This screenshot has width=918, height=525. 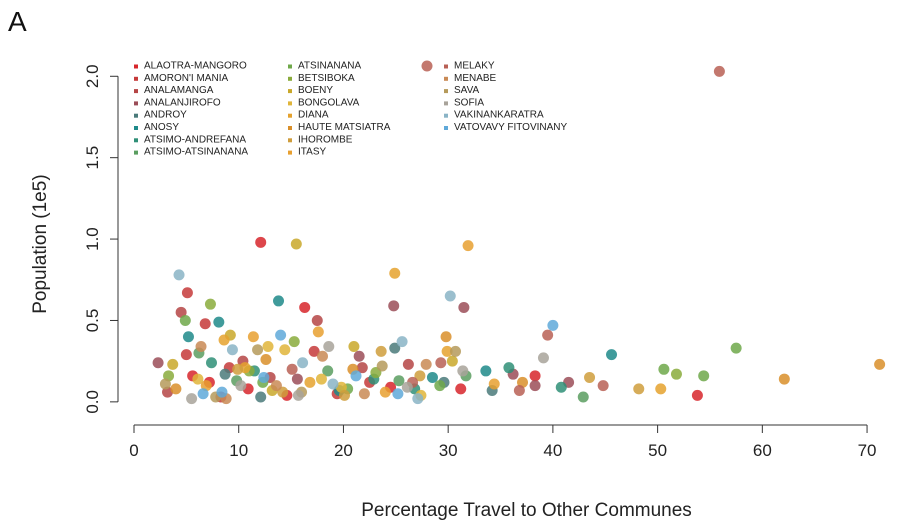 I want to click on legend-item: ITASY, so click(x=307, y=152).